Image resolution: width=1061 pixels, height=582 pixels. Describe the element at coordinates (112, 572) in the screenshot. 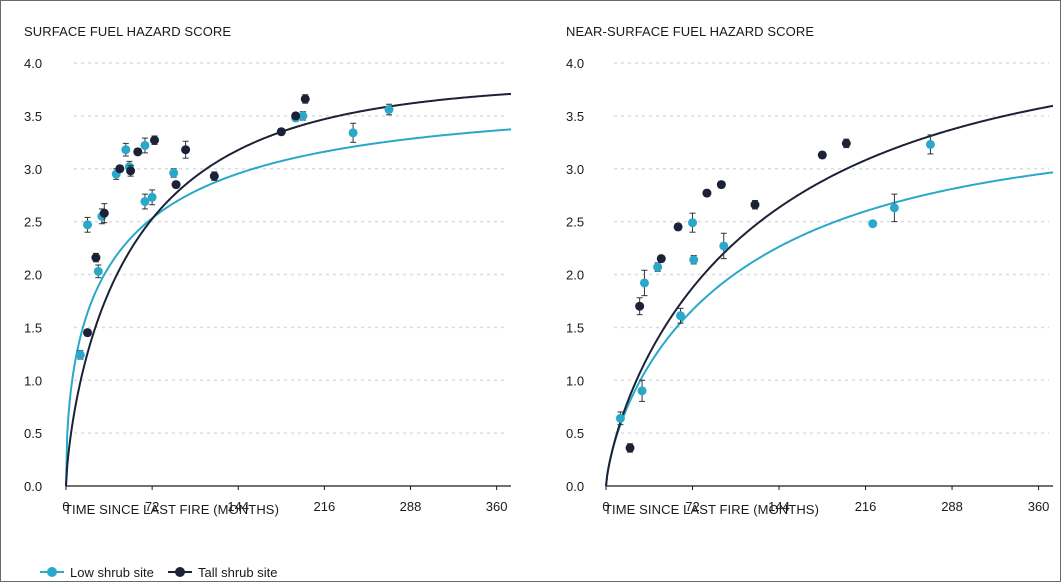

I see `legend-low-label: Low shrub site` at that location.